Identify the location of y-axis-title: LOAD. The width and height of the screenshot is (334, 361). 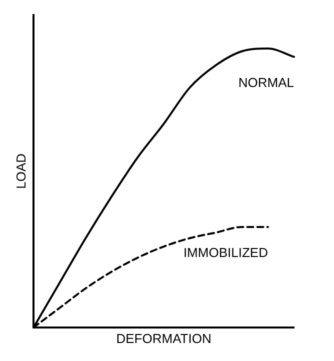
(20, 171).